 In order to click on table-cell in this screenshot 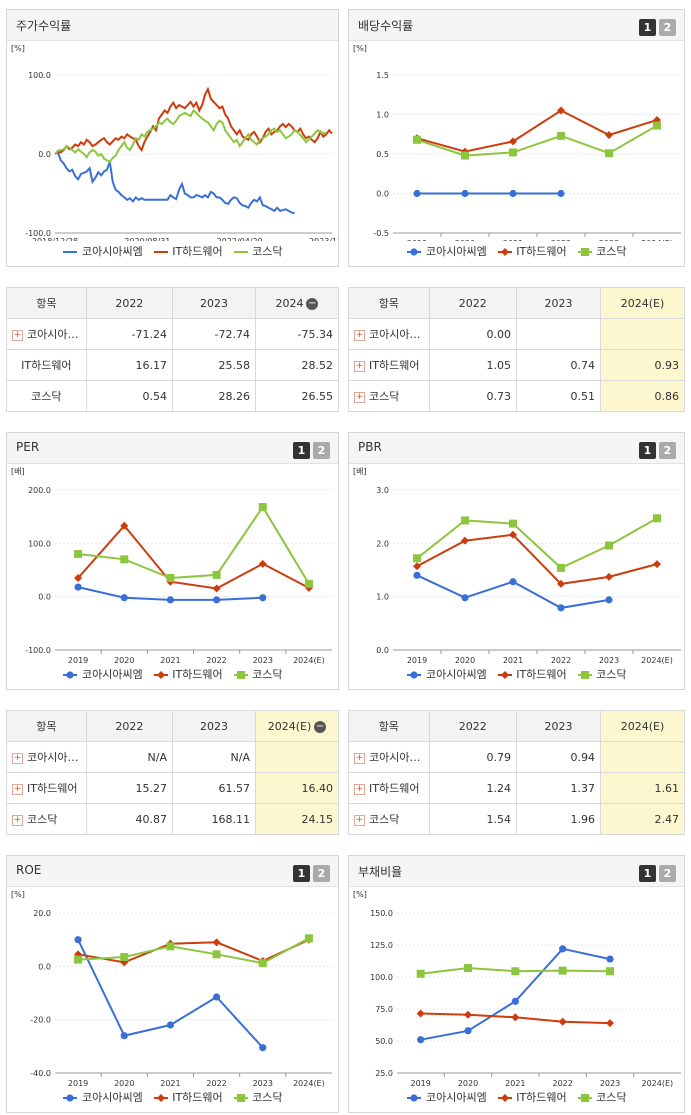, I will do `click(558, 334)`.